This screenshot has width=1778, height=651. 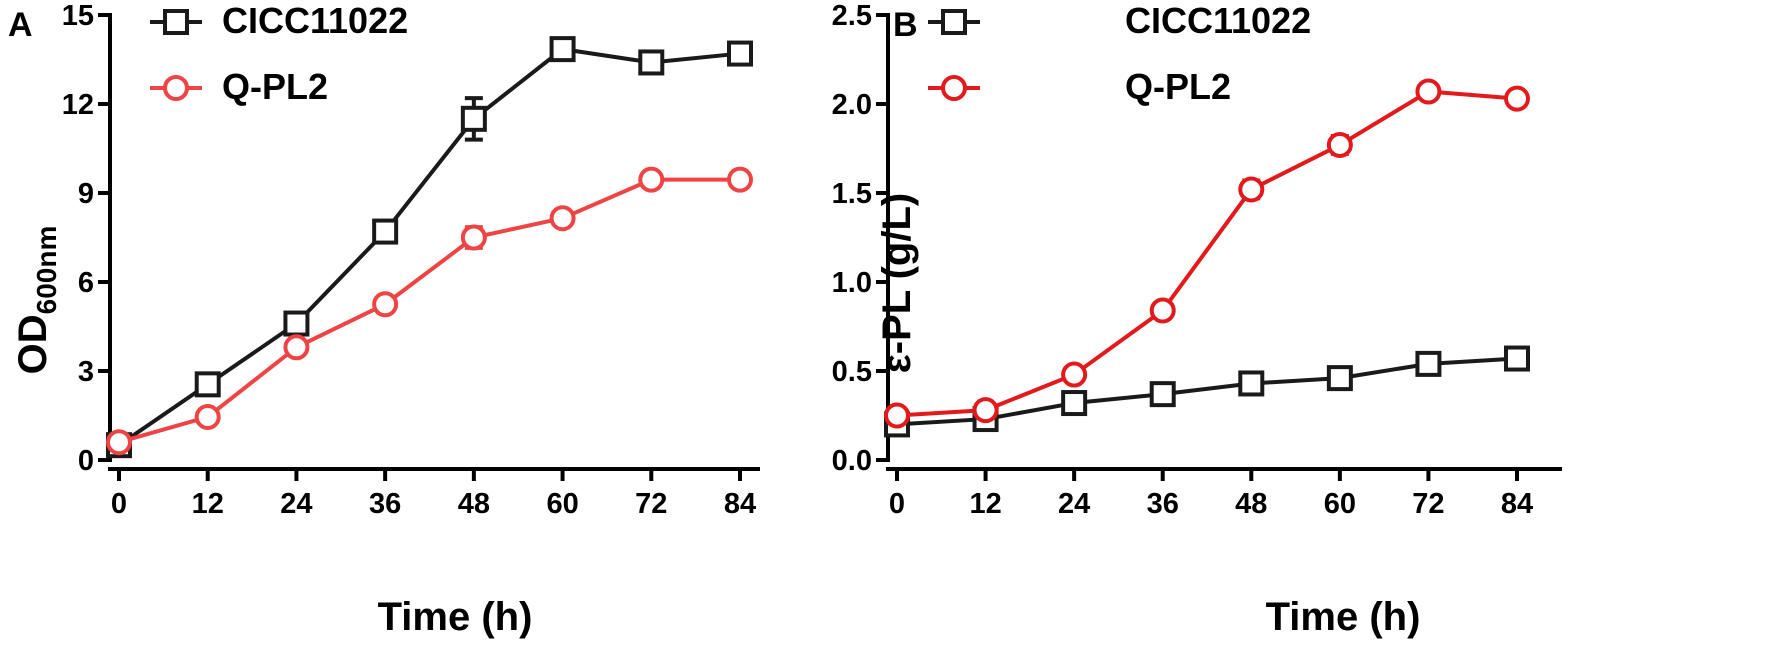 What do you see at coordinates (860, 238) in the screenshot?
I see `panel-b-y-ticks: 0.0 0.5 1.0 1.5 2.0 2.5` at bounding box center [860, 238].